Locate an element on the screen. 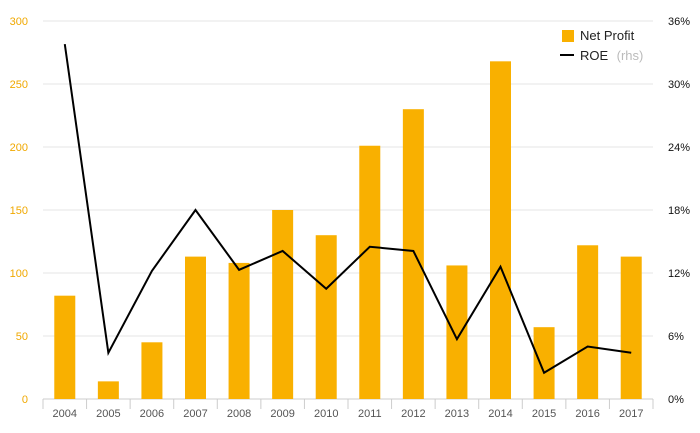 The image size is (700, 433). y-left-tick-label: 150 is located at coordinates (19, 211).